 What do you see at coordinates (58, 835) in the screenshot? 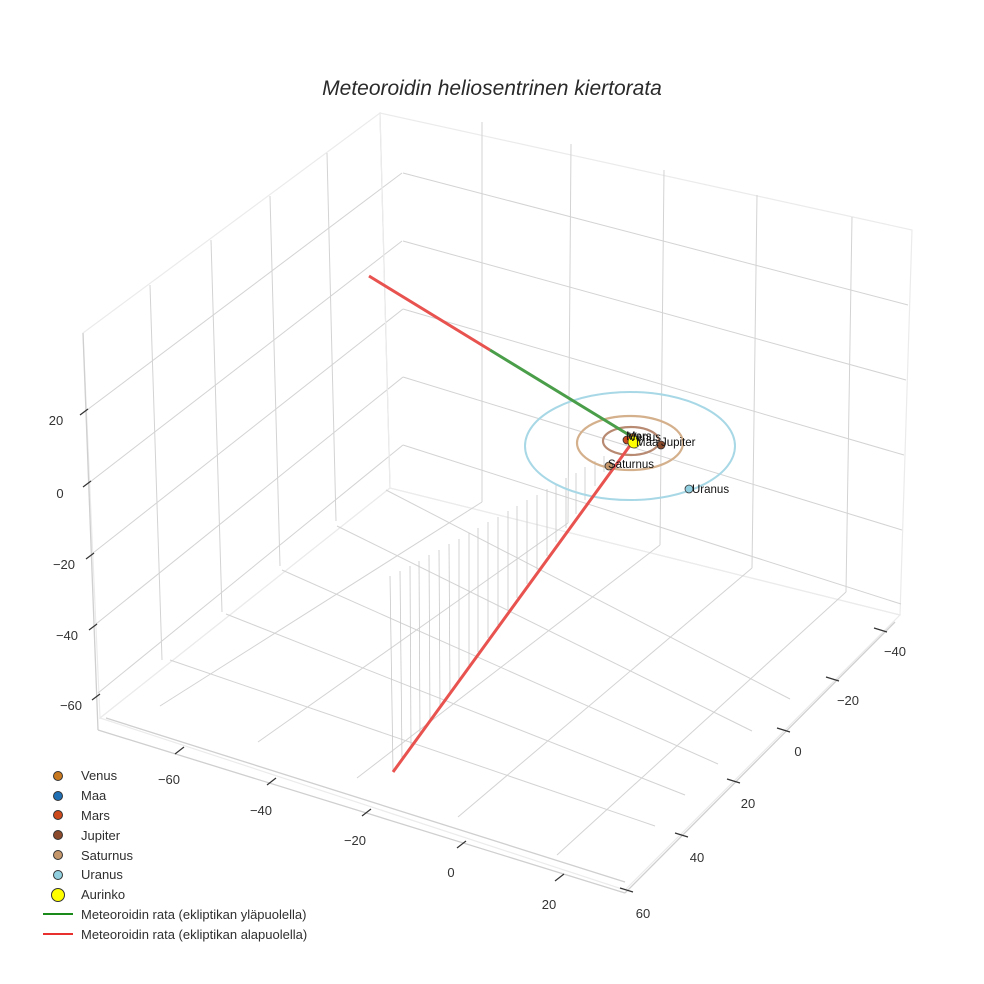
I see `jupiter-dot-icon` at bounding box center [58, 835].